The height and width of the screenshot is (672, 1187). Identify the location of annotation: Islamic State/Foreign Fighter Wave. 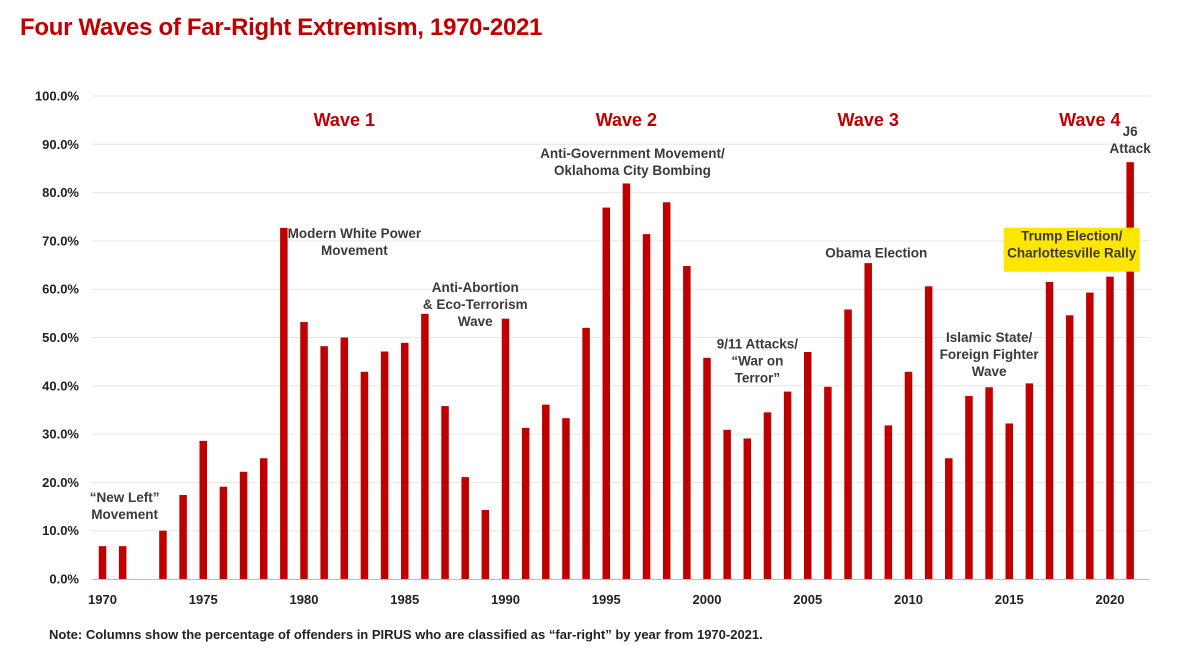
(990, 354).